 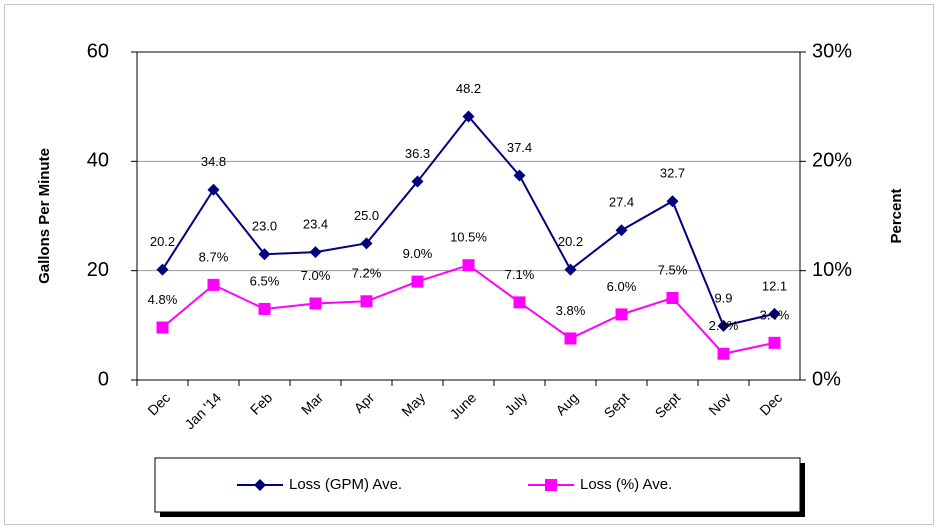 I want to click on data-label: 8.7%, so click(x=214, y=256).